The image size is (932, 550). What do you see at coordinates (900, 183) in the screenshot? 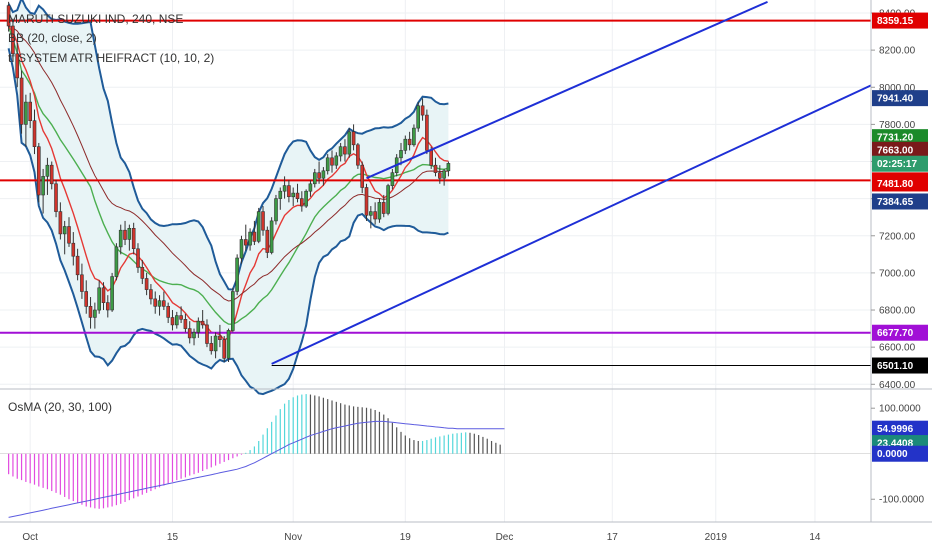
I see `price-badge: 7481.80` at bounding box center [900, 183].